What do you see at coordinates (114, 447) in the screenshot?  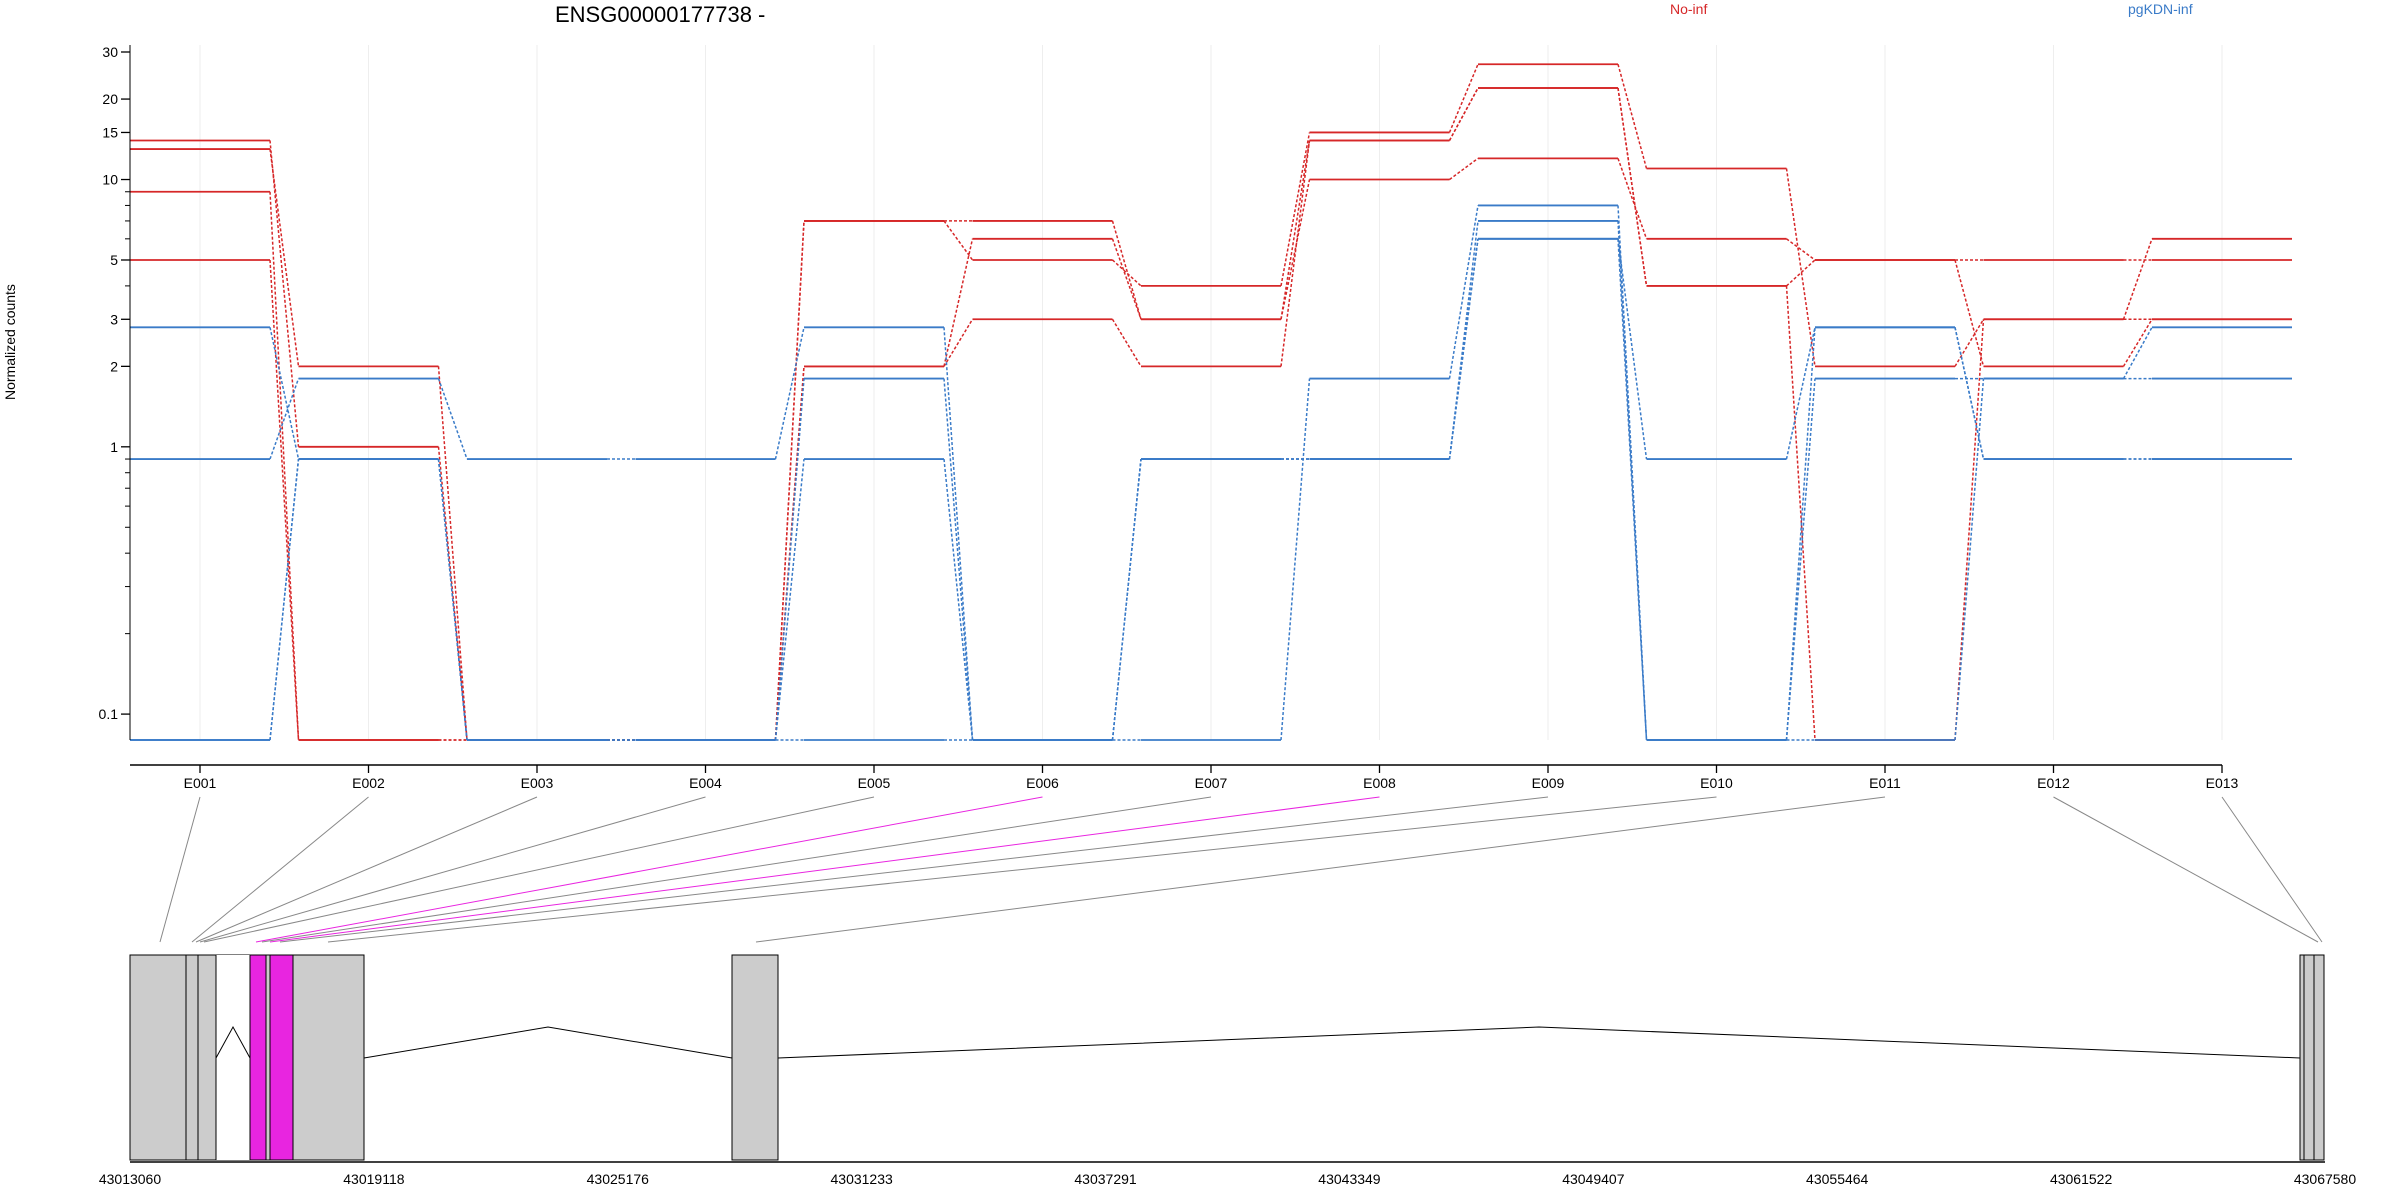 I see `y-tick-label: 1` at bounding box center [114, 447].